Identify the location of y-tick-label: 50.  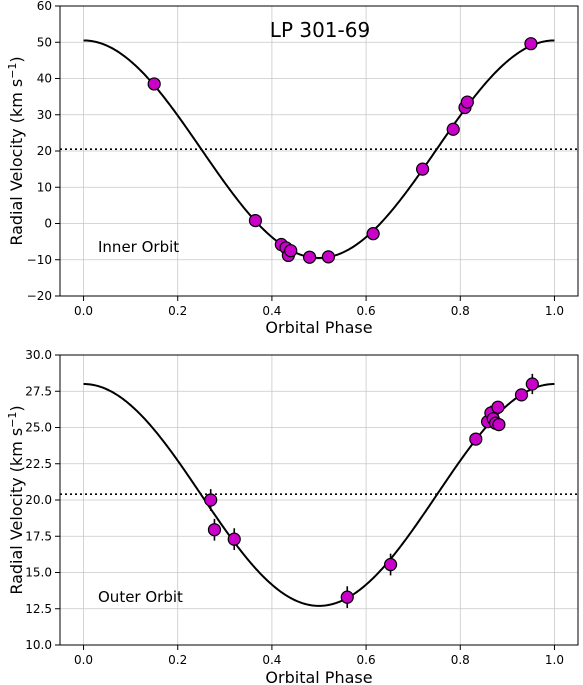
(44, 42).